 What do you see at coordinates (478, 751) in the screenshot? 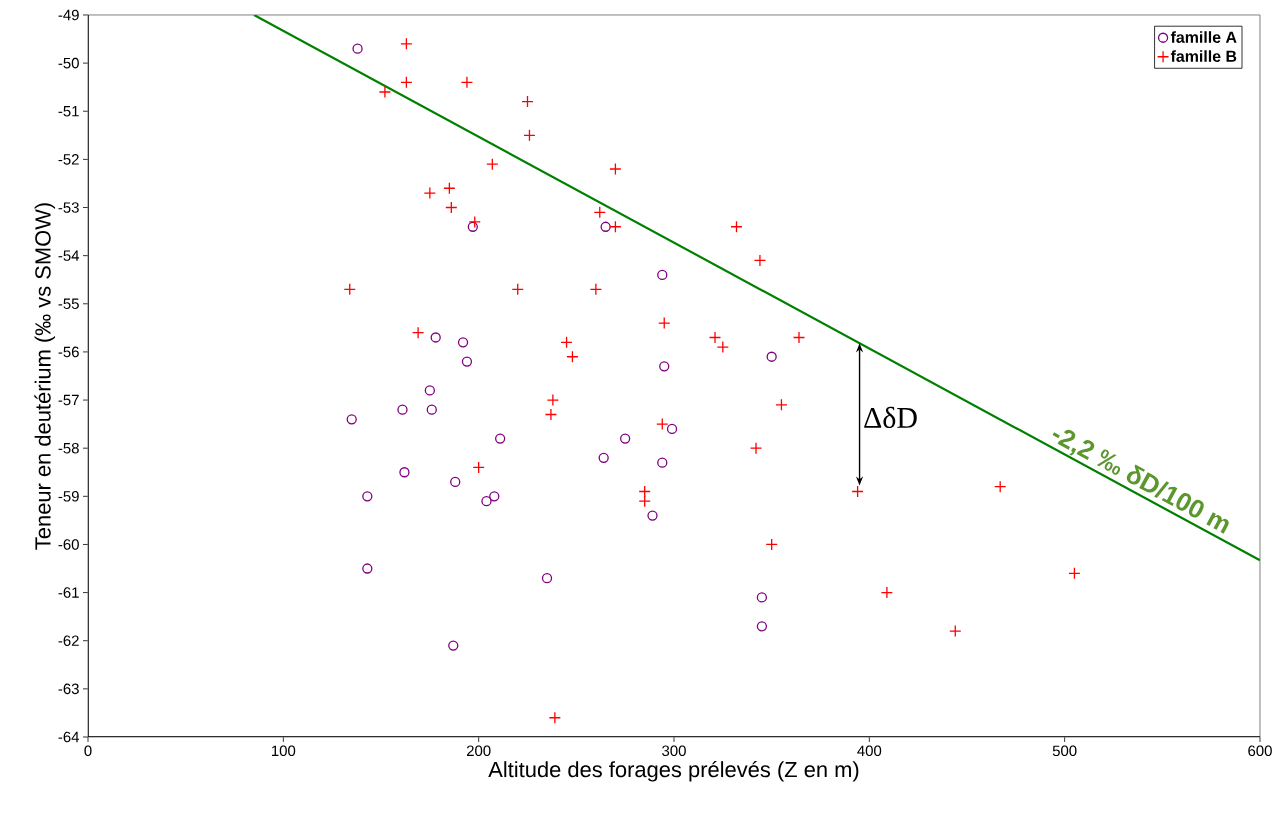
I see `x-tick-label: 200` at bounding box center [478, 751].